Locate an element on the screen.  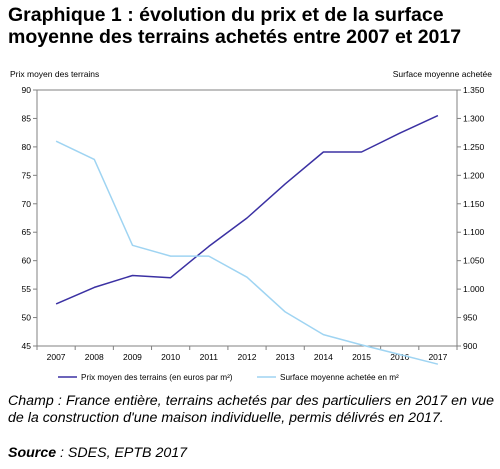
right-axis-tick-label: 950 is located at coordinates (470, 318).